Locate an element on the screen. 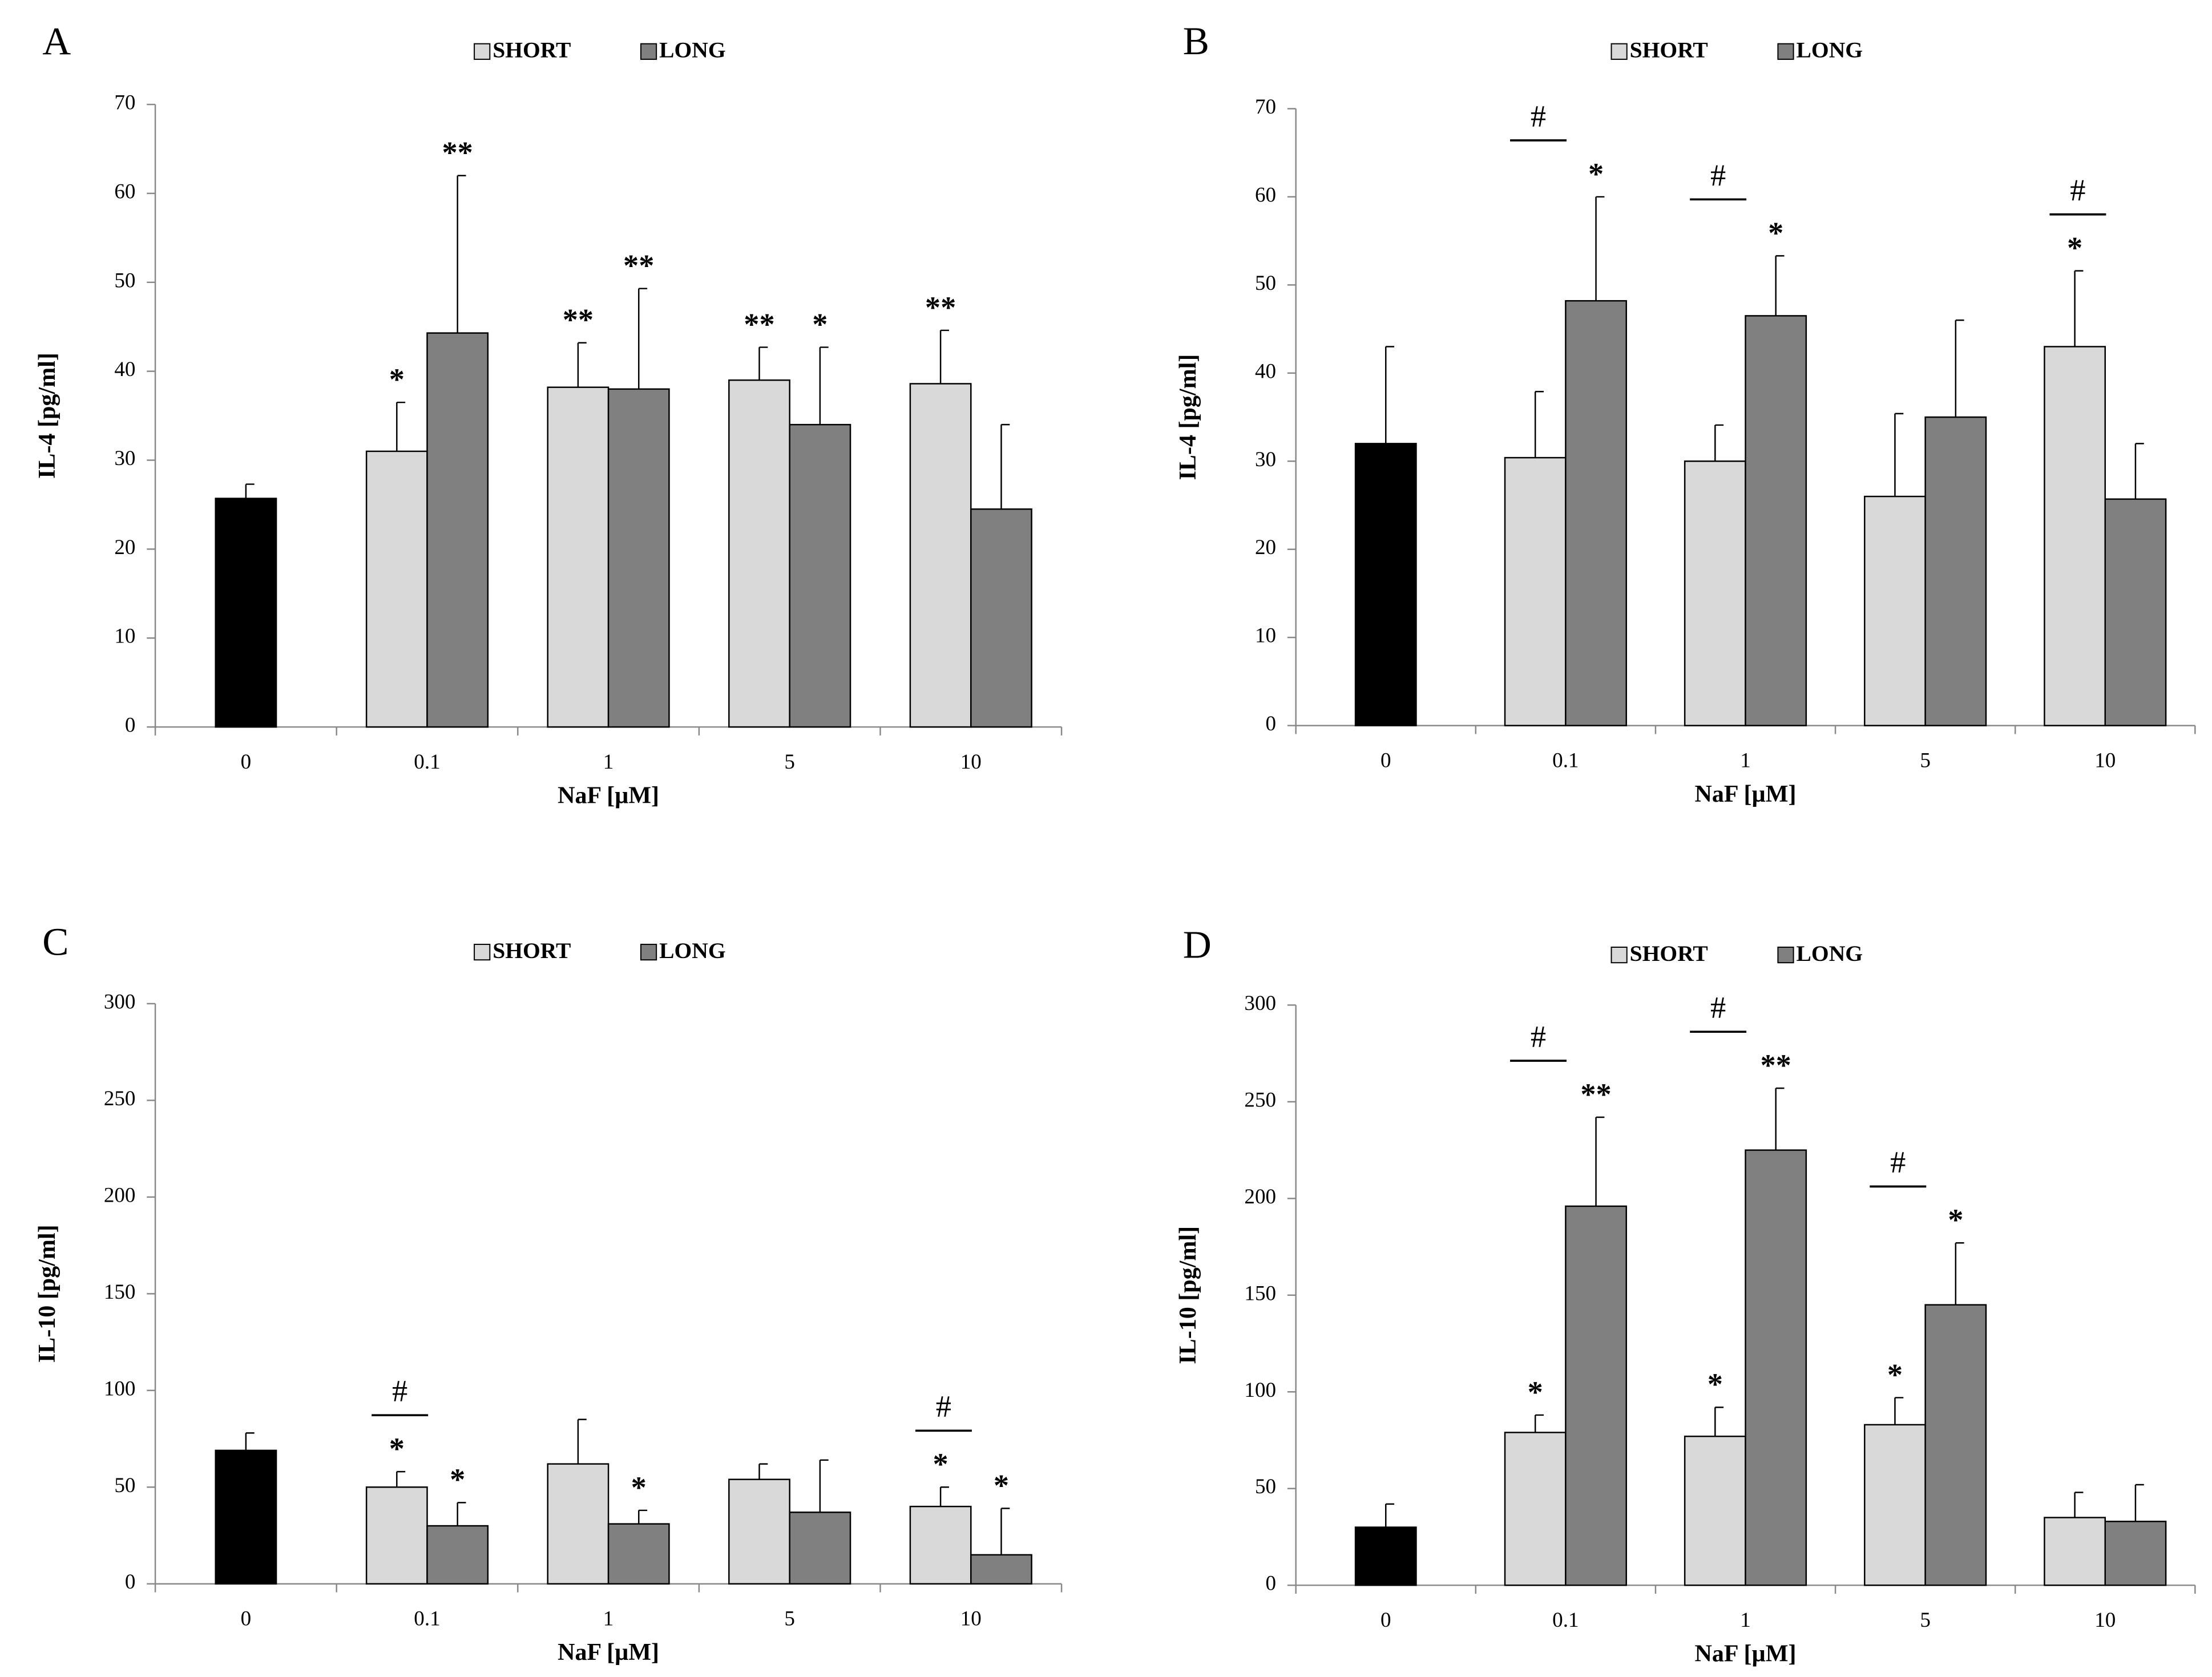 The width and height of the screenshot is (2212, 1677). y-tick-label: 200 is located at coordinates (1260, 1197).